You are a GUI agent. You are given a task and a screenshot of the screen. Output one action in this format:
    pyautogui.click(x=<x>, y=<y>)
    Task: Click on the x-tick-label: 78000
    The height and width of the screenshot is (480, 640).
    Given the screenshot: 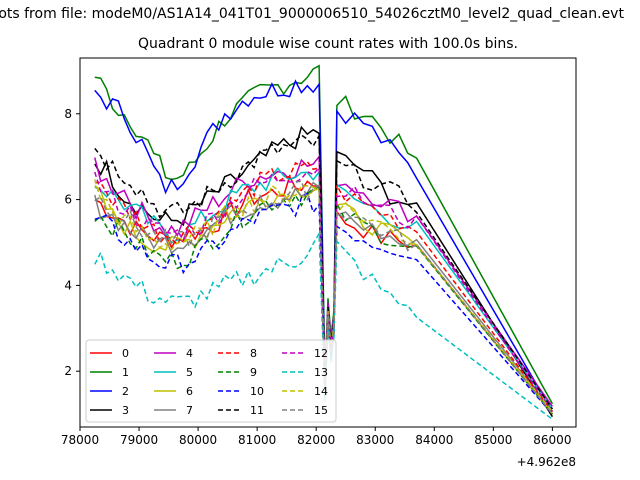 What is the action you would take?
    pyautogui.click(x=80, y=440)
    